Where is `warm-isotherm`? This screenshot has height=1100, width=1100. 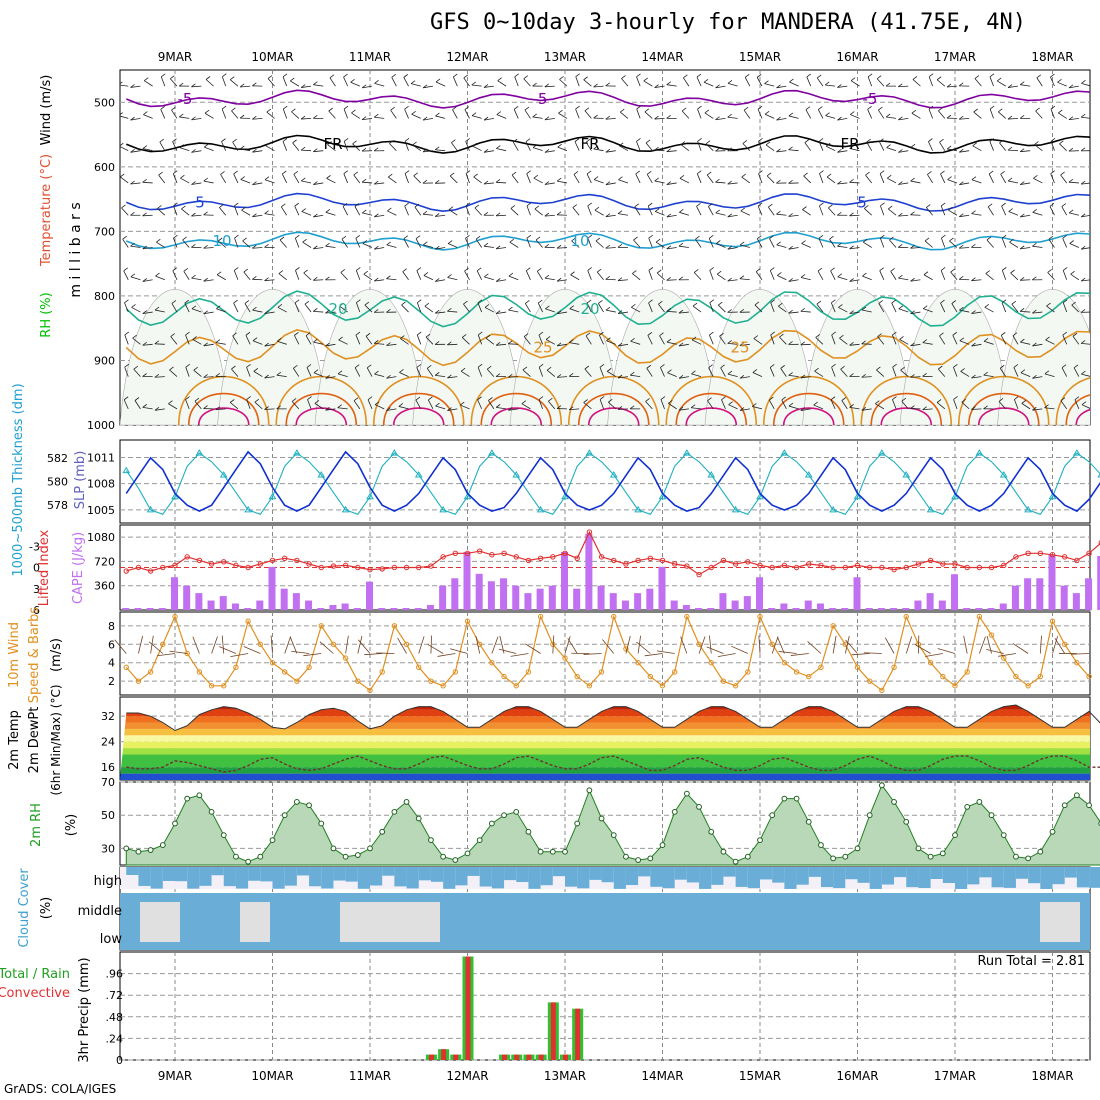
warm-isotherm is located at coordinates (613, 400).